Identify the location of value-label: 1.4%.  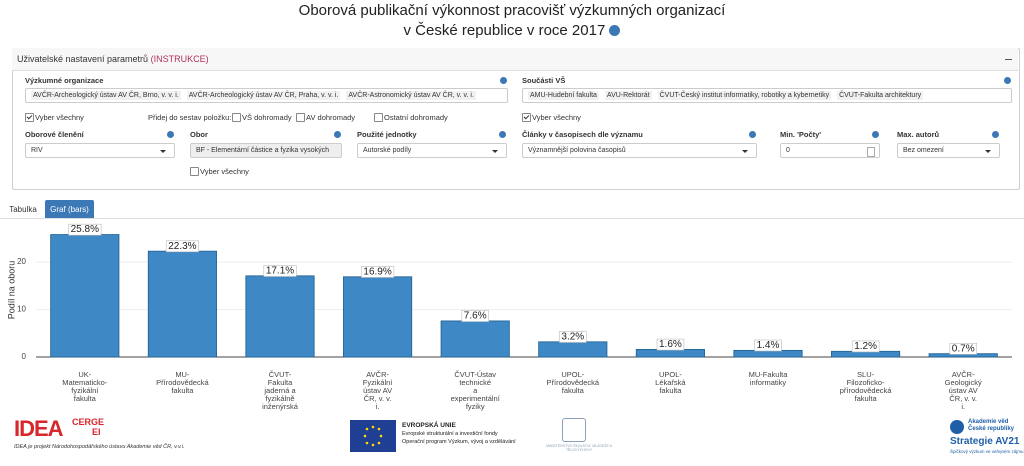
(768, 345).